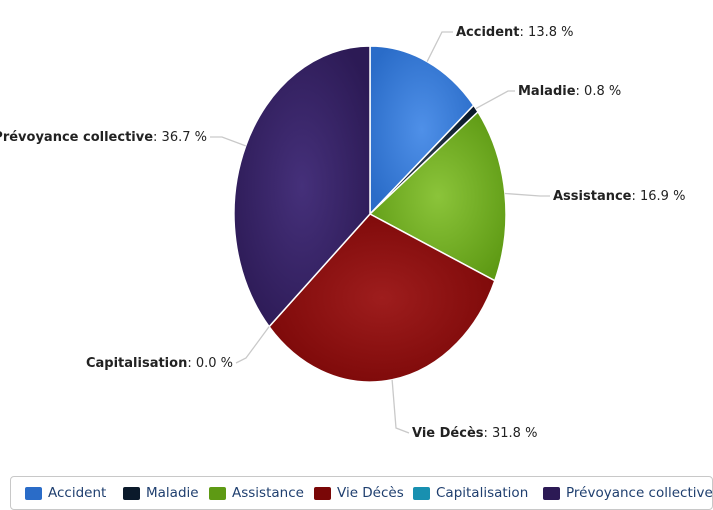 Image resolution: width=713 pixels, height=510 pixels. I want to click on connector-accident, so click(439, 46).